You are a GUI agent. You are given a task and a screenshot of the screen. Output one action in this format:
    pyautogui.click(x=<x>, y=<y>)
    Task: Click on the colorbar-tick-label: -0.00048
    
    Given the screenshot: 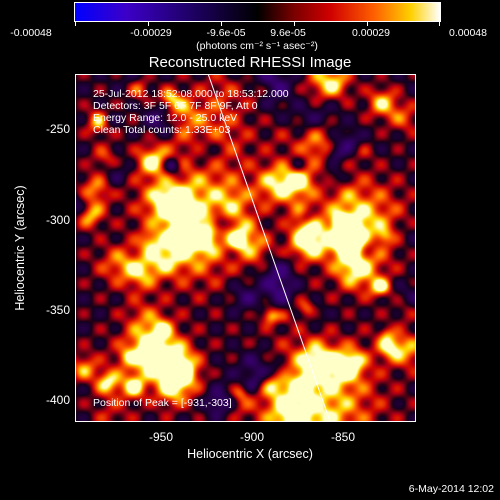 What is the action you would take?
    pyautogui.click(x=31, y=33)
    